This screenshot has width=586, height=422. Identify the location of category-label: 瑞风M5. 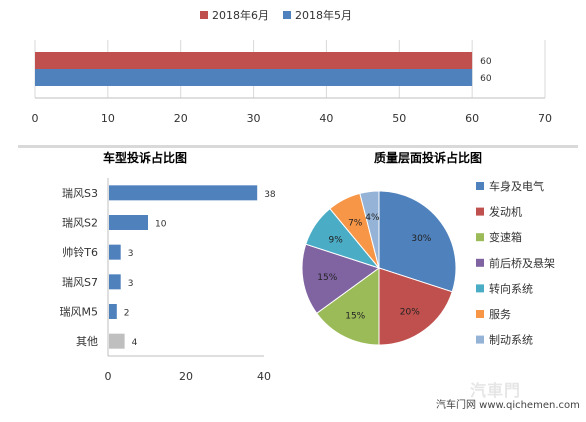
(79, 312).